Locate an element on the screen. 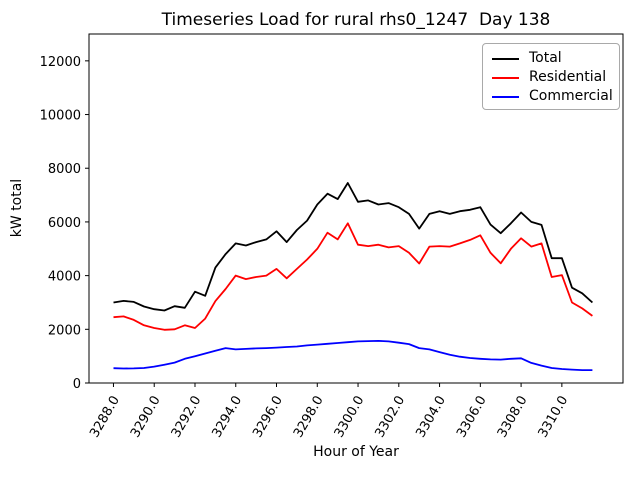 The image size is (640, 480). y-tick-label: 12000 is located at coordinates (60, 62).